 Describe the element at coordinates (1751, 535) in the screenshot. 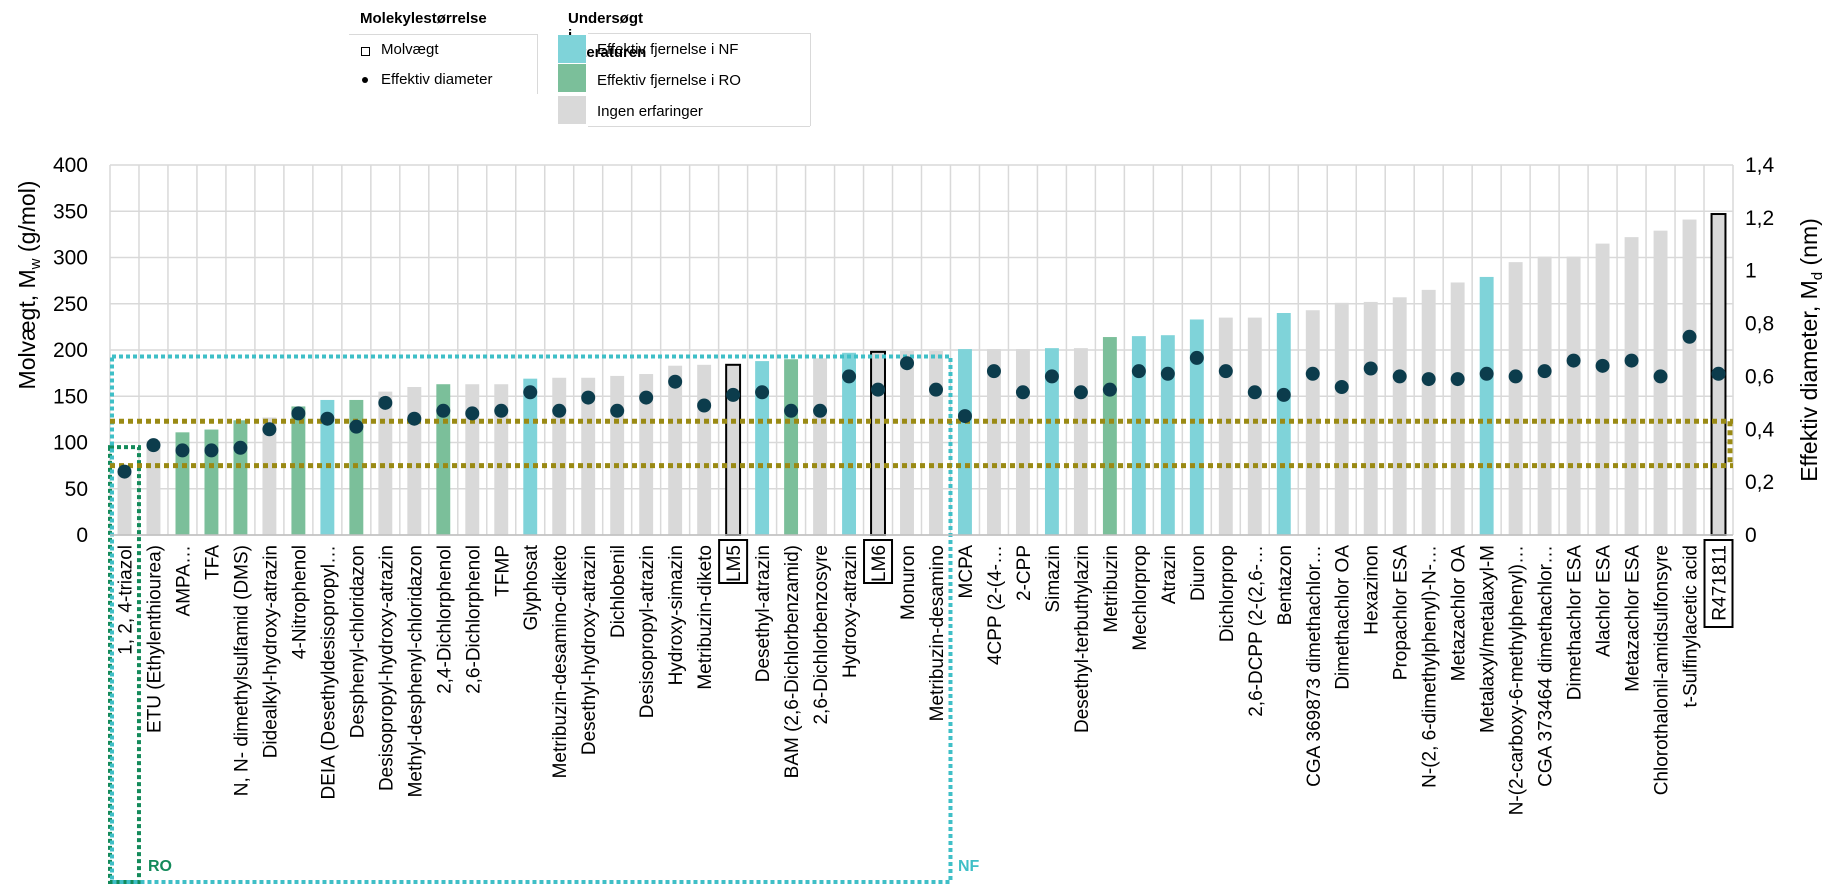

I see `y2-tick-label: 0` at that location.